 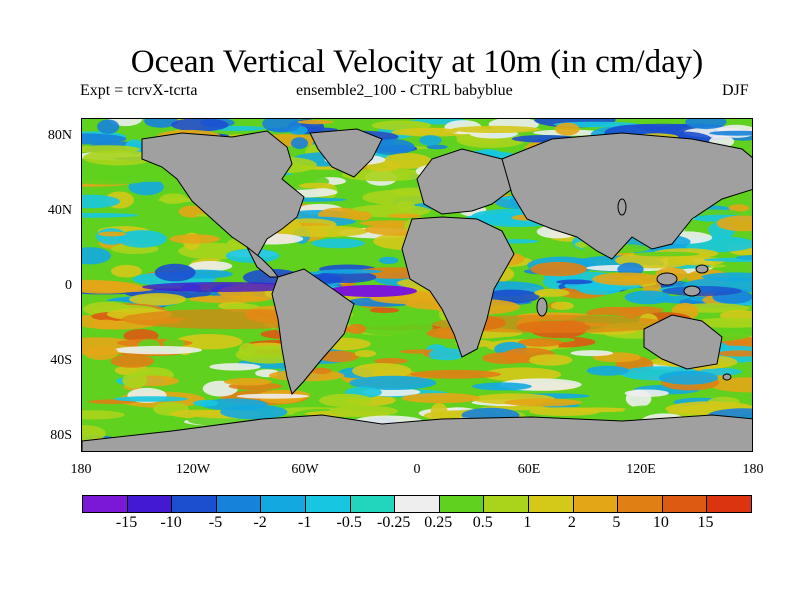 What do you see at coordinates (571, 522) in the screenshot?
I see `colorbar-label: 2` at bounding box center [571, 522].